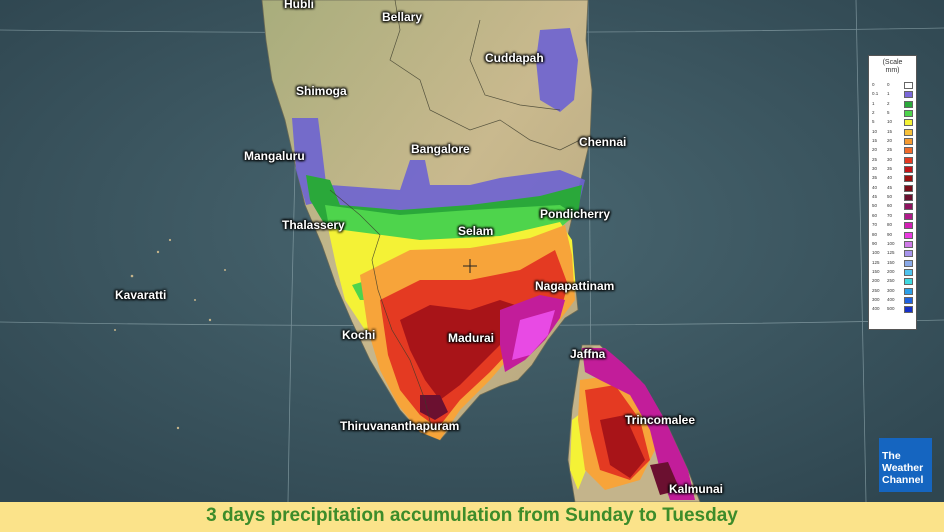  I want to click on legend-row-high: 40, so click(890, 178).